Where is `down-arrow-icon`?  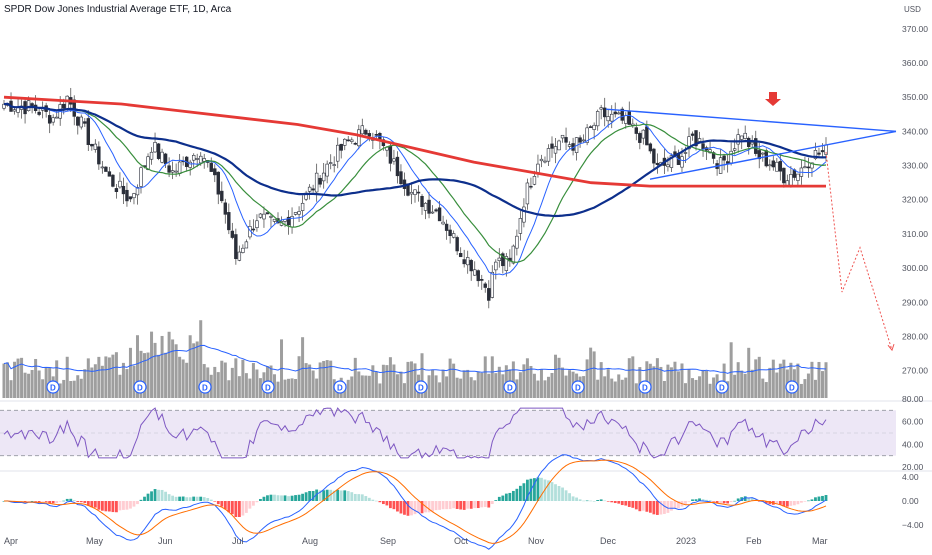 down-arrow-icon is located at coordinates (773, 99).